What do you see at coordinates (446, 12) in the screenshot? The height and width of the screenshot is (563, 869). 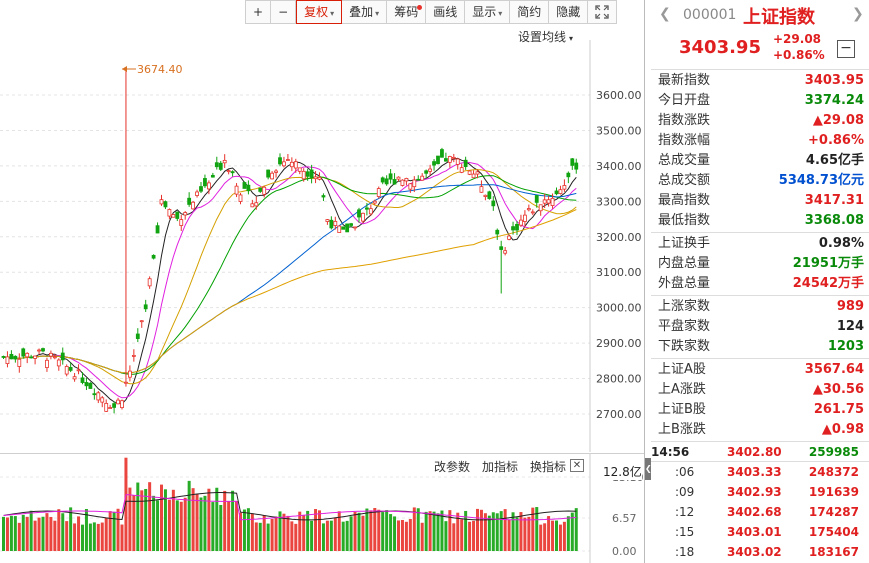 I see `draw-line-button: 画线` at bounding box center [446, 12].